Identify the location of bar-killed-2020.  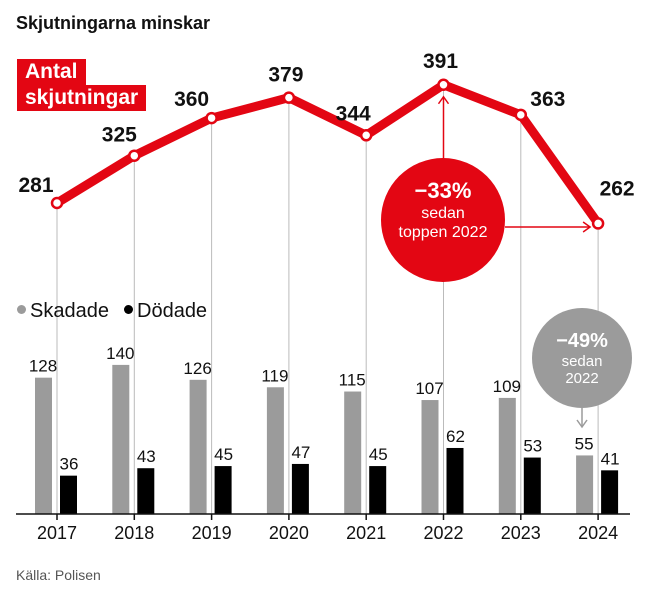
(300, 488).